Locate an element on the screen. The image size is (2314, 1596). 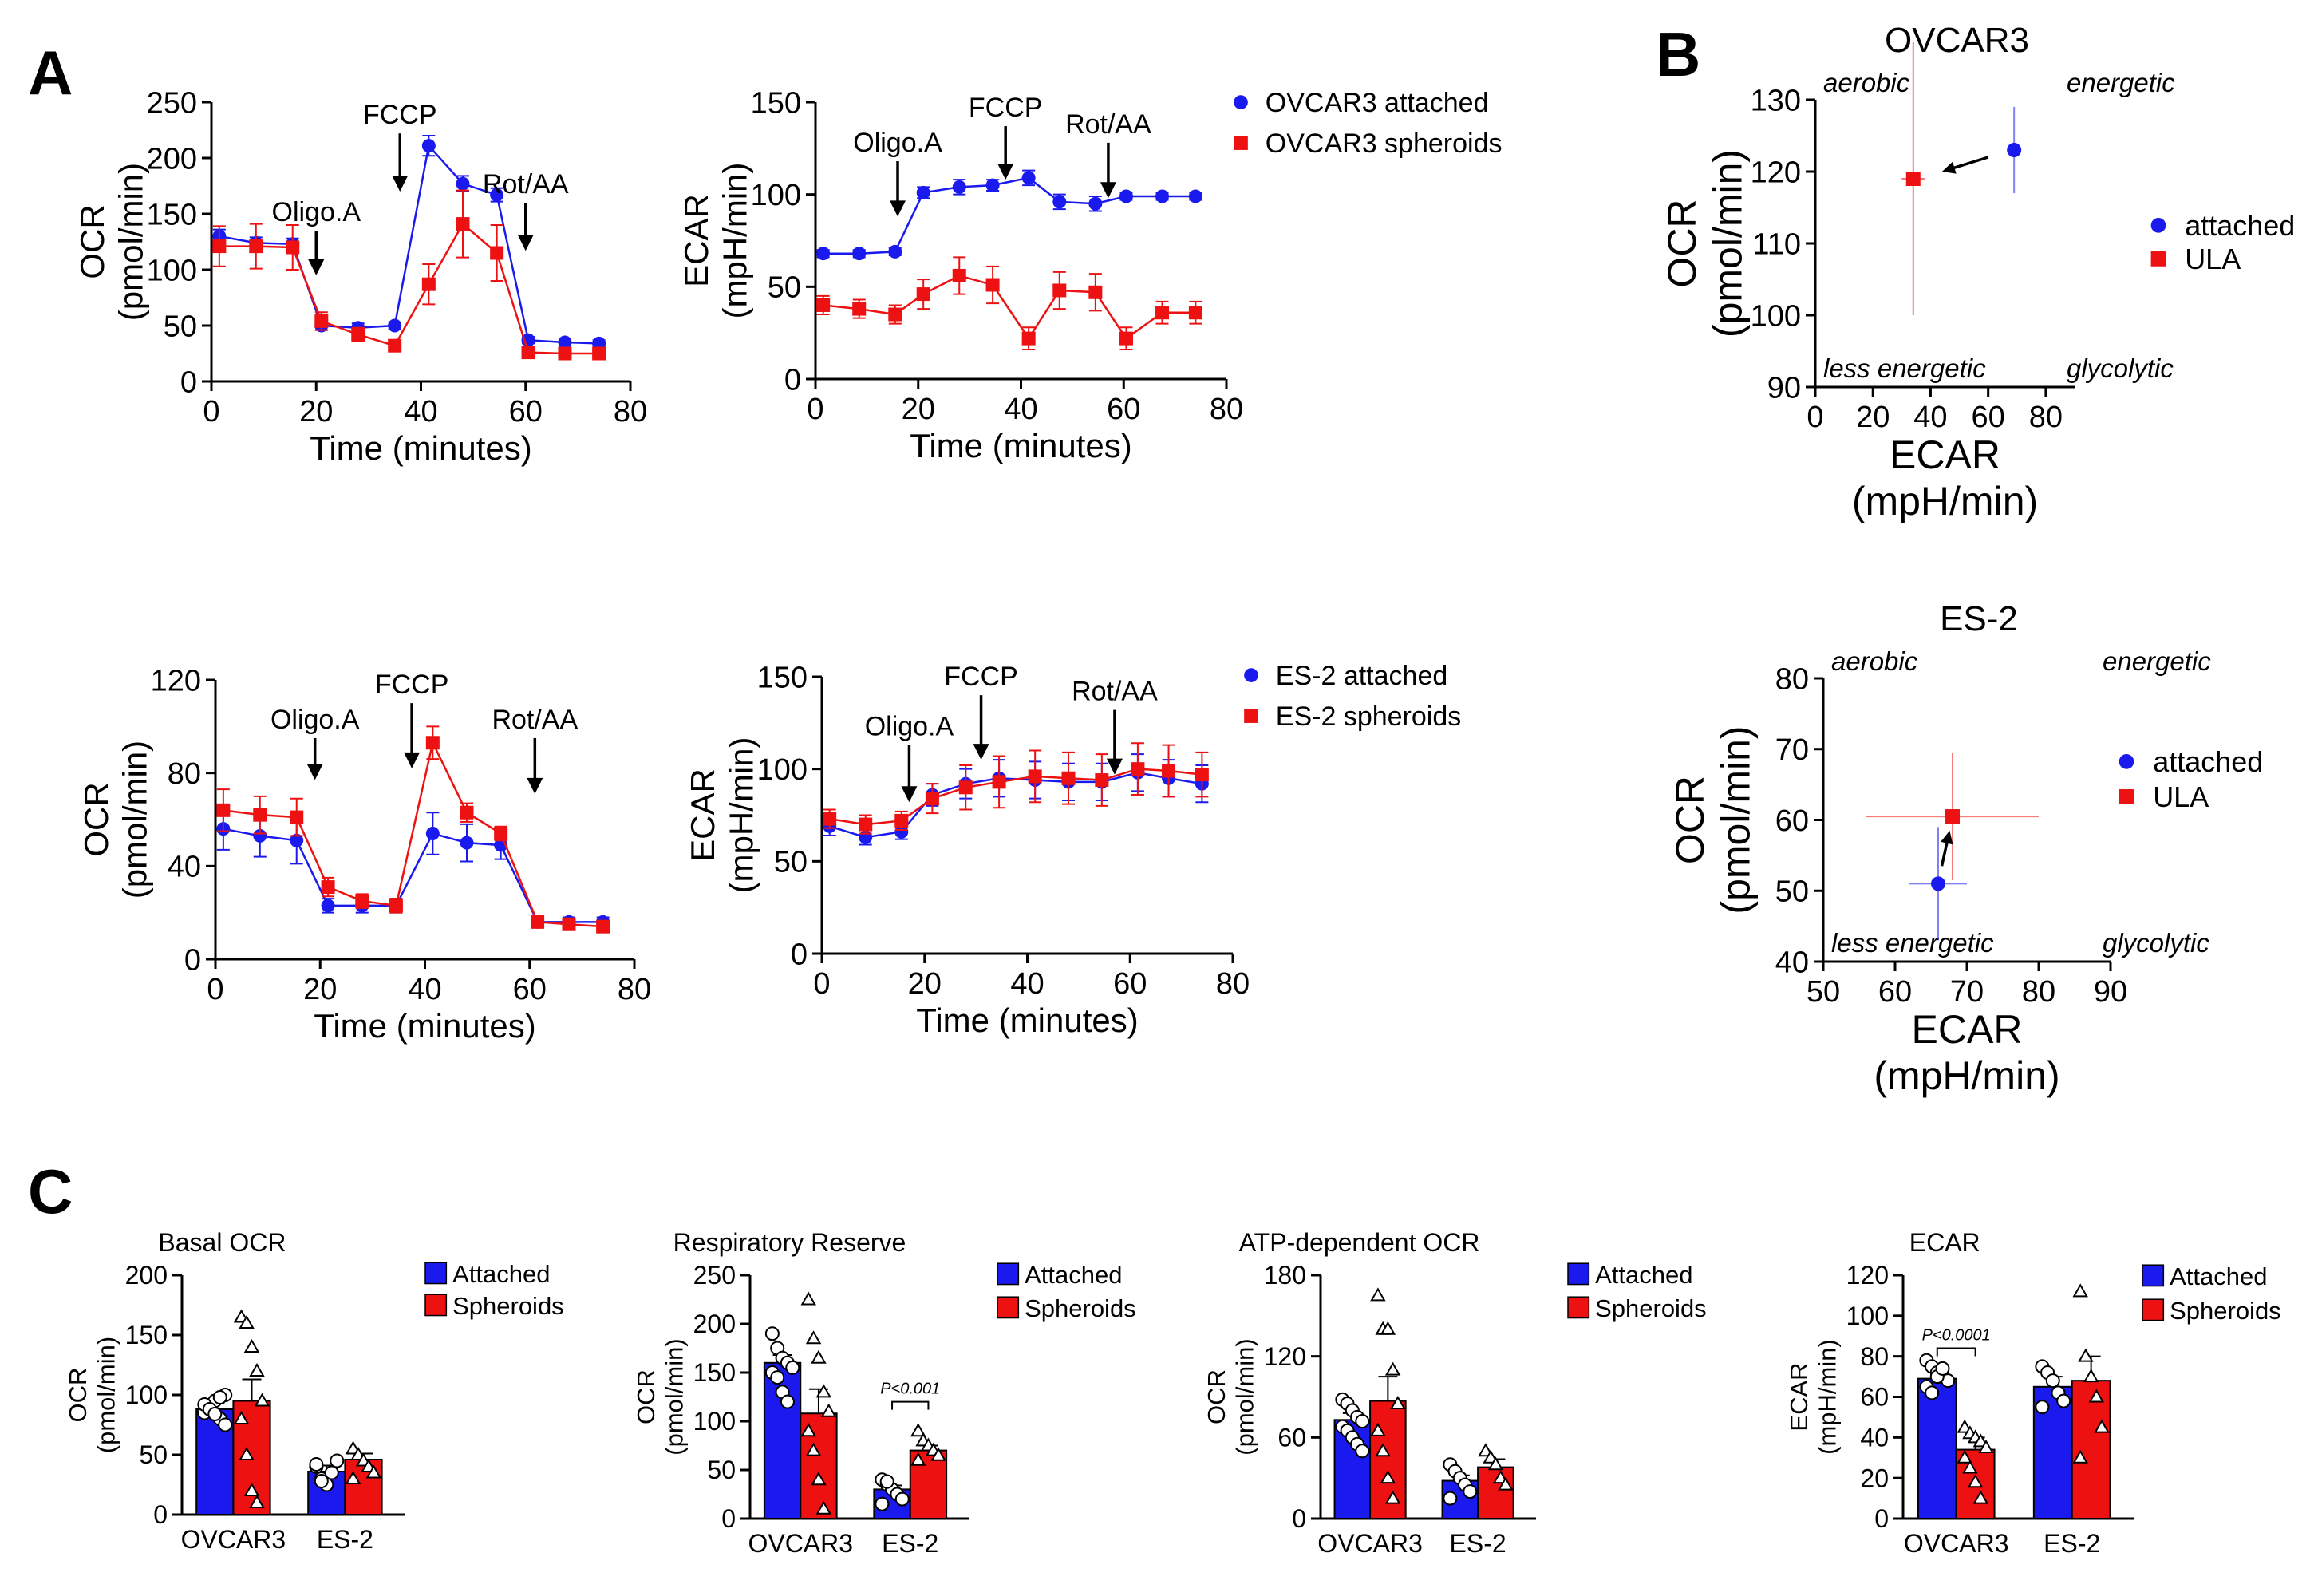
legend-swatch is located at coordinates (2153, 1309).